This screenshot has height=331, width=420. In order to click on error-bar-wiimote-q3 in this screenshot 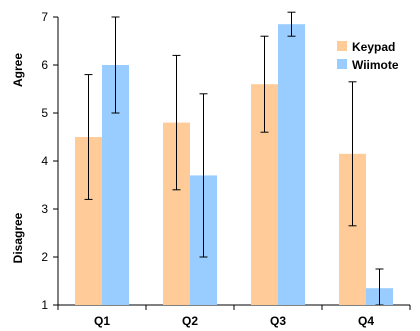, I will do `click(291, 24)`.